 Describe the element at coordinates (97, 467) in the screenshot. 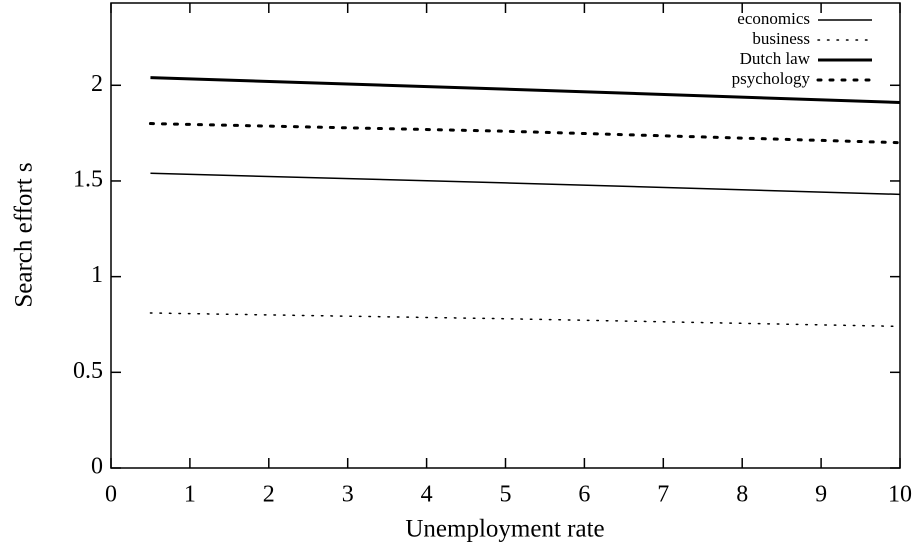

I see `y-tick-label: 0` at that location.